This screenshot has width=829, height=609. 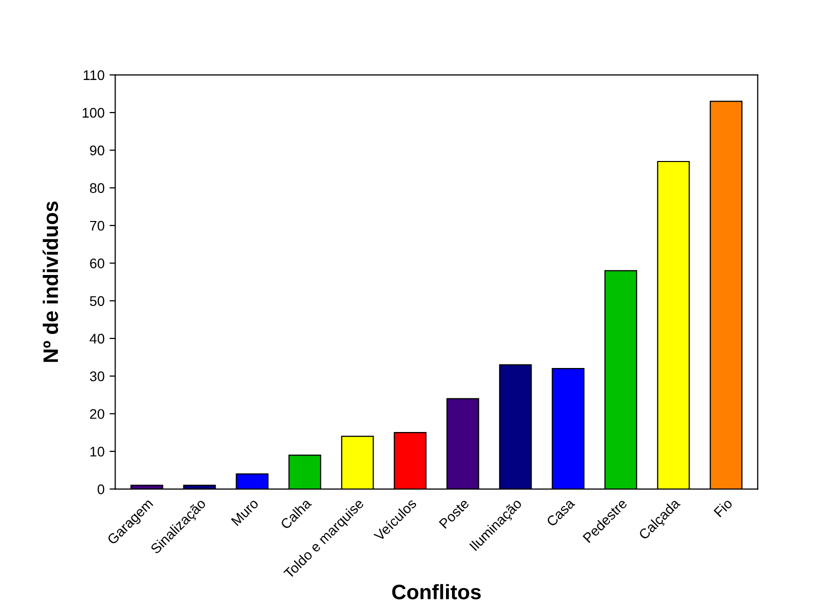 What do you see at coordinates (97, 151) in the screenshot?
I see `y-tick-label: 90` at bounding box center [97, 151].